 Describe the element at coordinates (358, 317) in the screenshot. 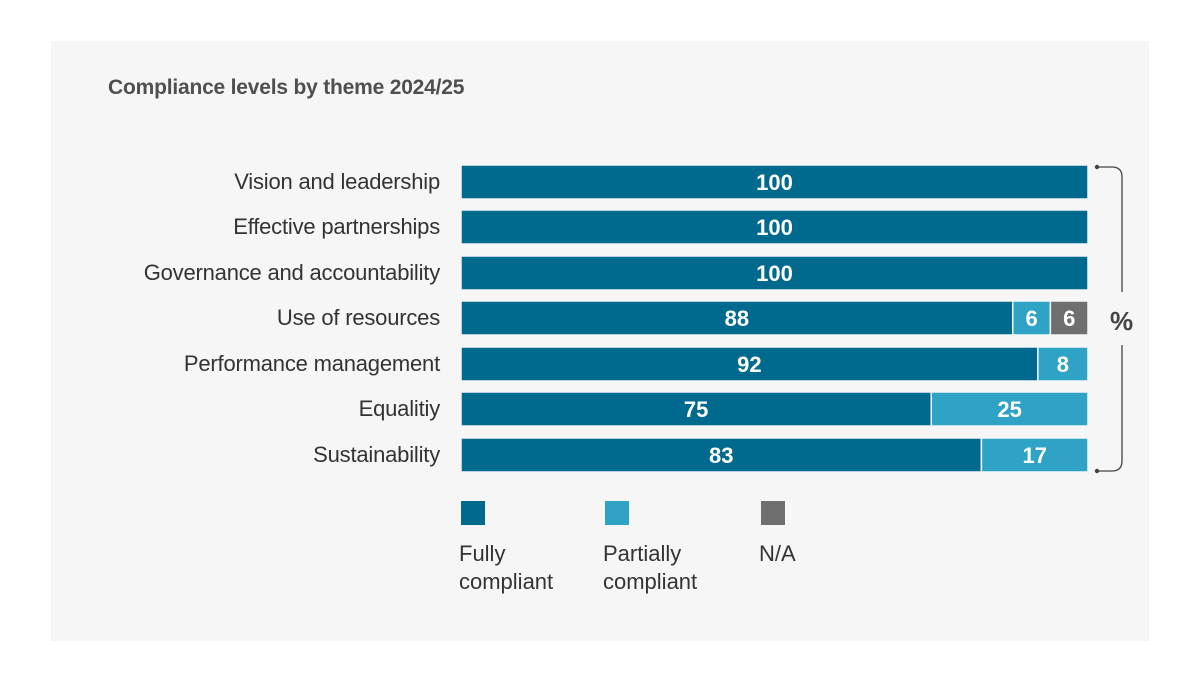

I see `category-label: Use of resources` at that location.